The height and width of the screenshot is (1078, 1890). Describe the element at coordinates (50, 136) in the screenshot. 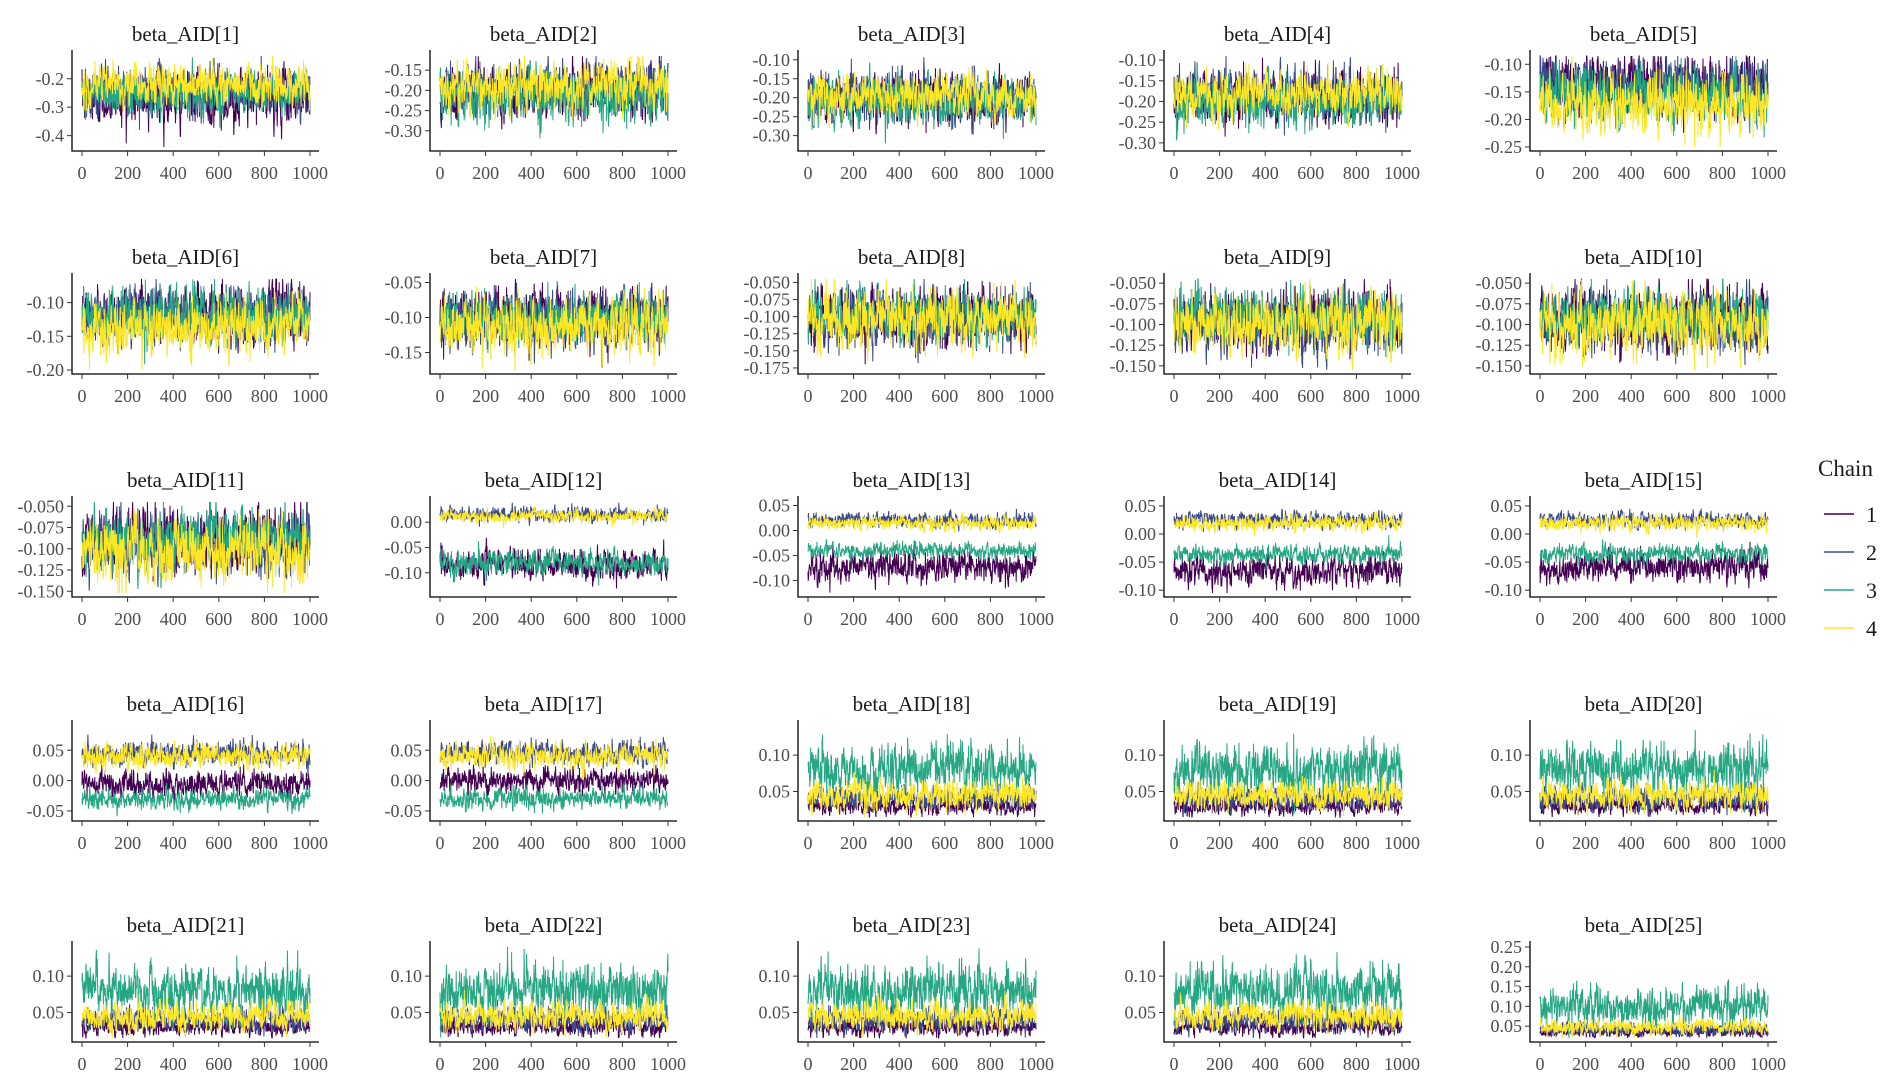

I see `y-tick-label: -0.4` at that location.